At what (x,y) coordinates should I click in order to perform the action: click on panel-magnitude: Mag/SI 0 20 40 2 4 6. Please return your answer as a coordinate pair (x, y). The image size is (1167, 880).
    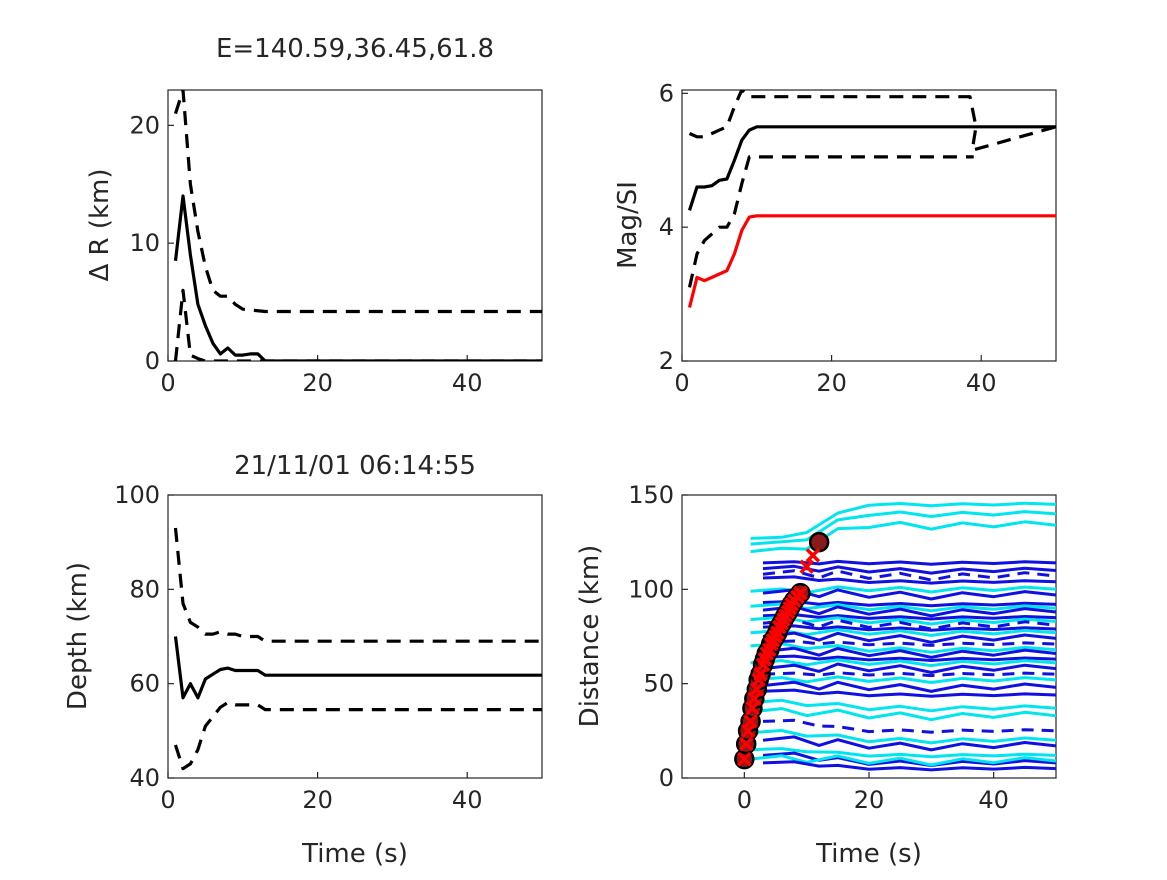
    Looking at the image, I should click on (835, 238).